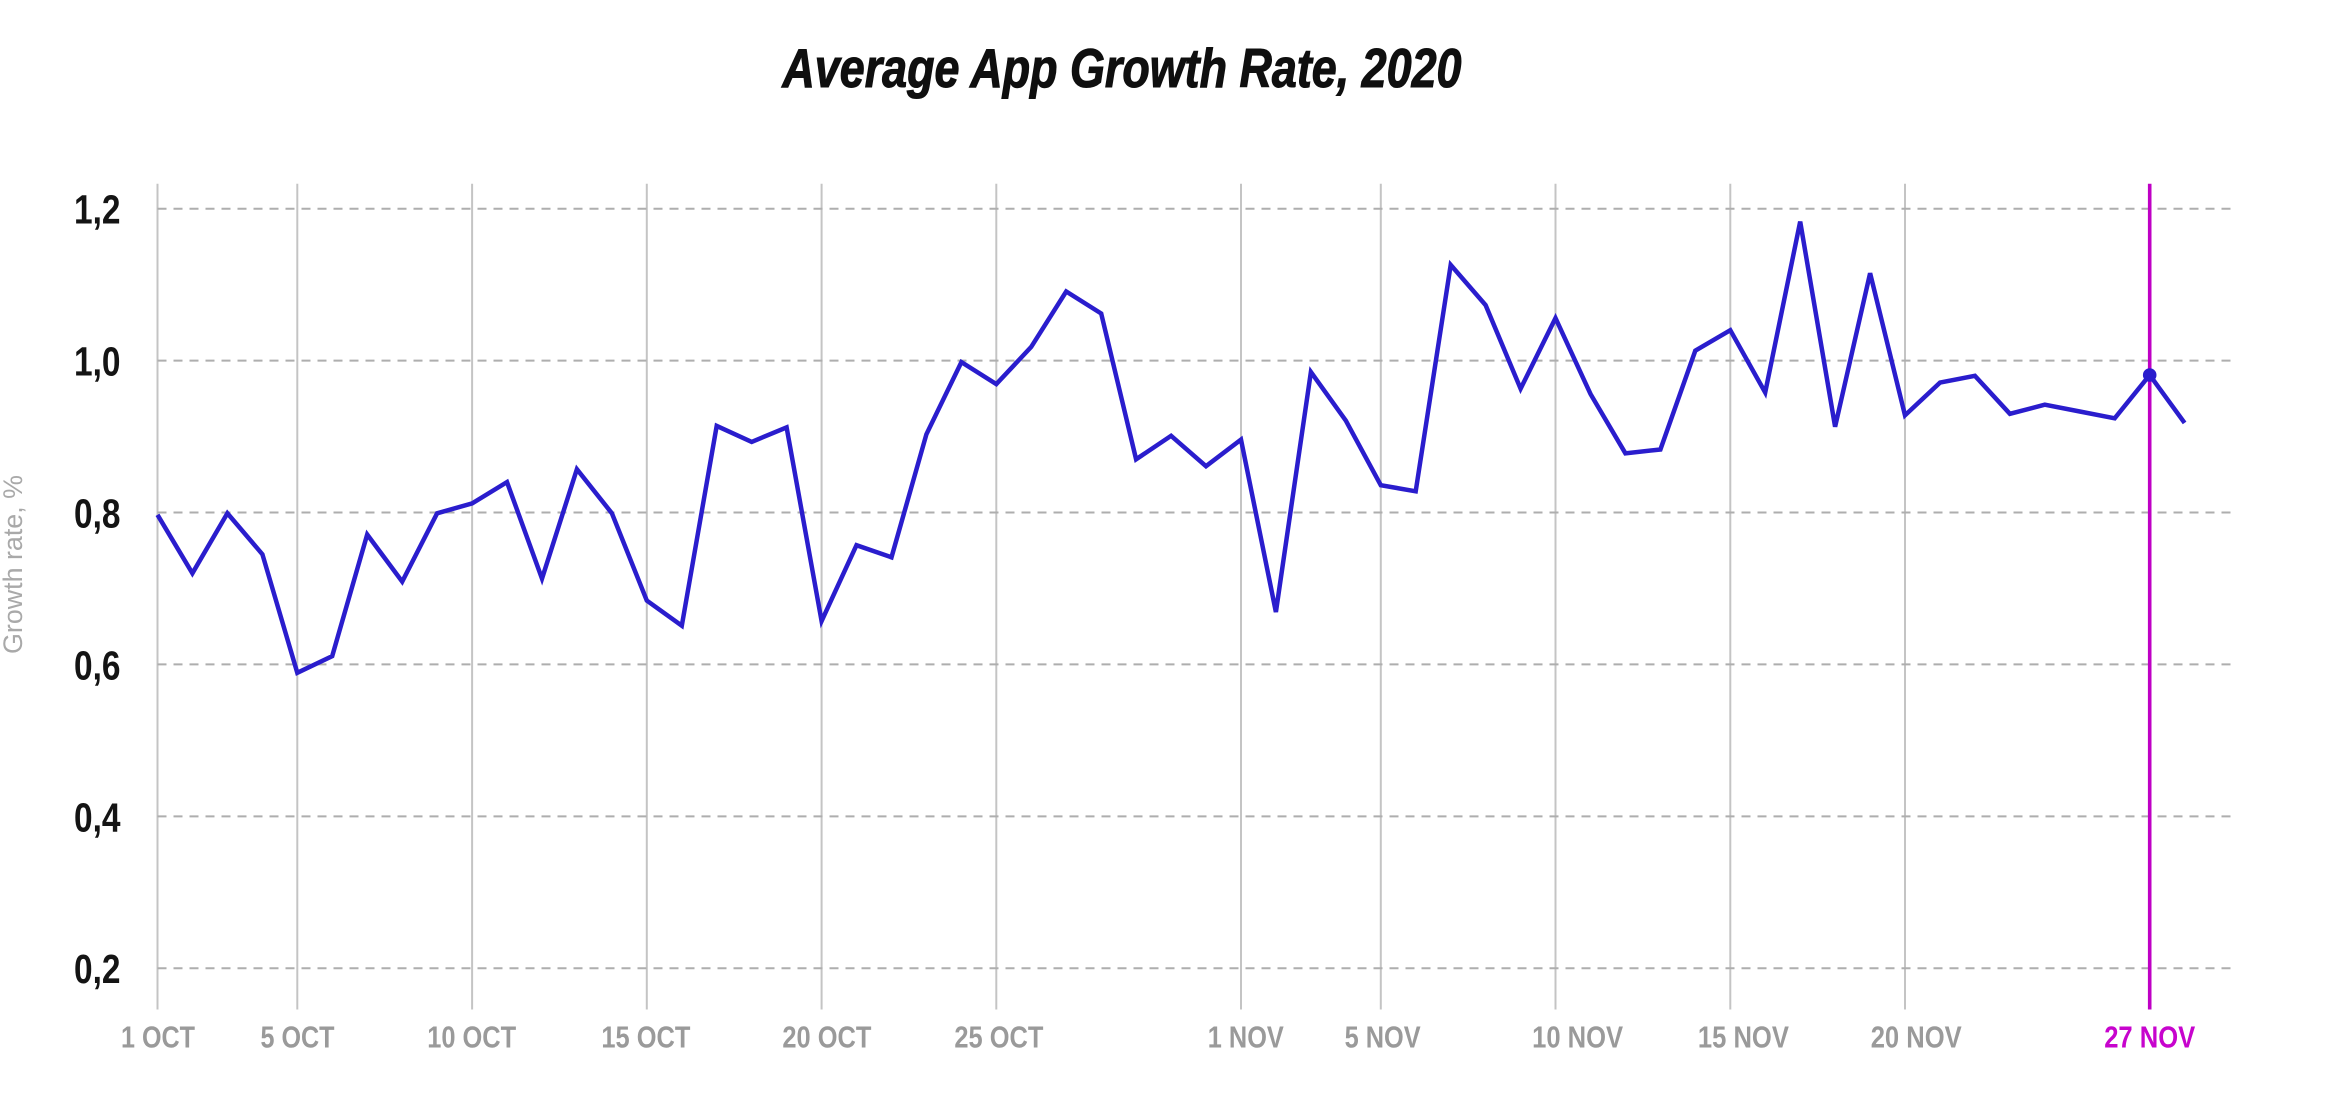 Image resolution: width=2345 pixels, height=1113 pixels. I want to click on svg-text: 0,6, so click(97, 665).